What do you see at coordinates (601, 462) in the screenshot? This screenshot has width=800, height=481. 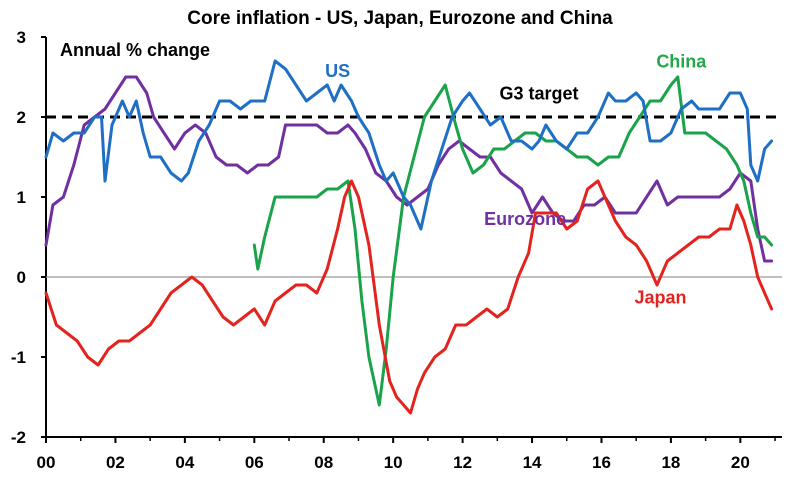 I see `x-tick-label: 16` at bounding box center [601, 462].